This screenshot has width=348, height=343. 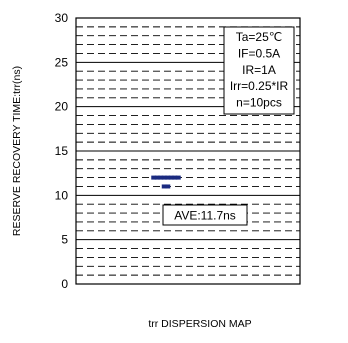 I want to click on y-tick-label: 5, so click(x=64, y=240).